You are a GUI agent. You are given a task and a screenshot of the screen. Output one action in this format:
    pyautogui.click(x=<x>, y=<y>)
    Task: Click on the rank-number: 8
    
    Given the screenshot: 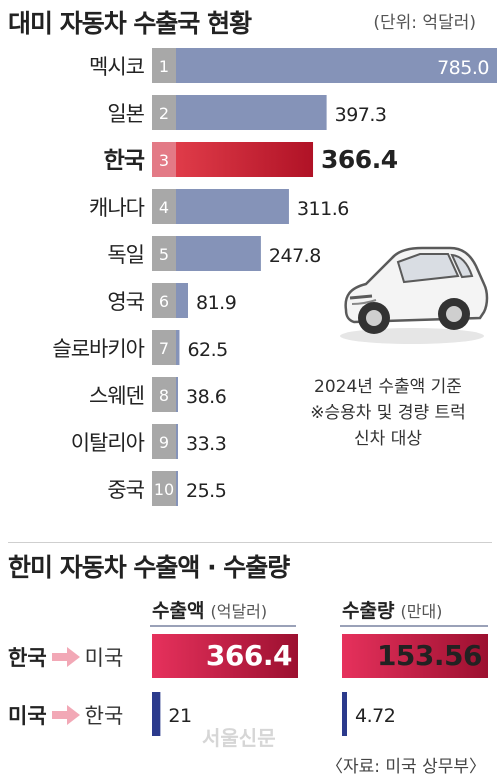 What is the action you would take?
    pyautogui.click(x=164, y=395)
    